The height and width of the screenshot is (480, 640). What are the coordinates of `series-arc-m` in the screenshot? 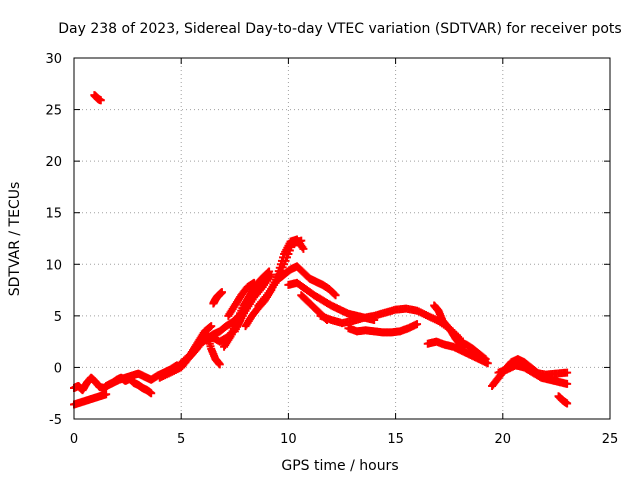 It's located at (280, 273).